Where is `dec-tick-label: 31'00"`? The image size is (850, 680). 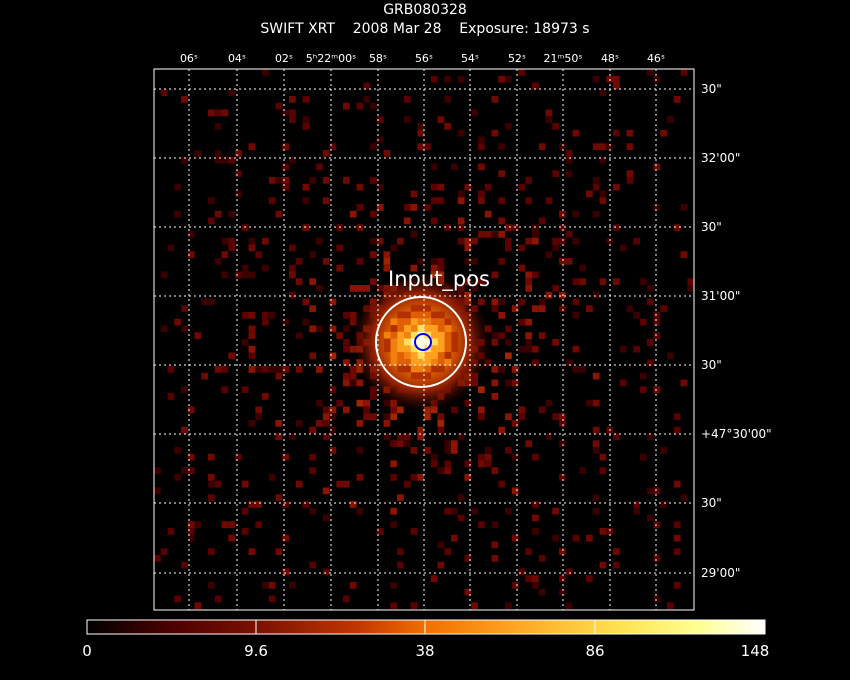 dec-tick-label: 31'00" is located at coordinates (720, 296).